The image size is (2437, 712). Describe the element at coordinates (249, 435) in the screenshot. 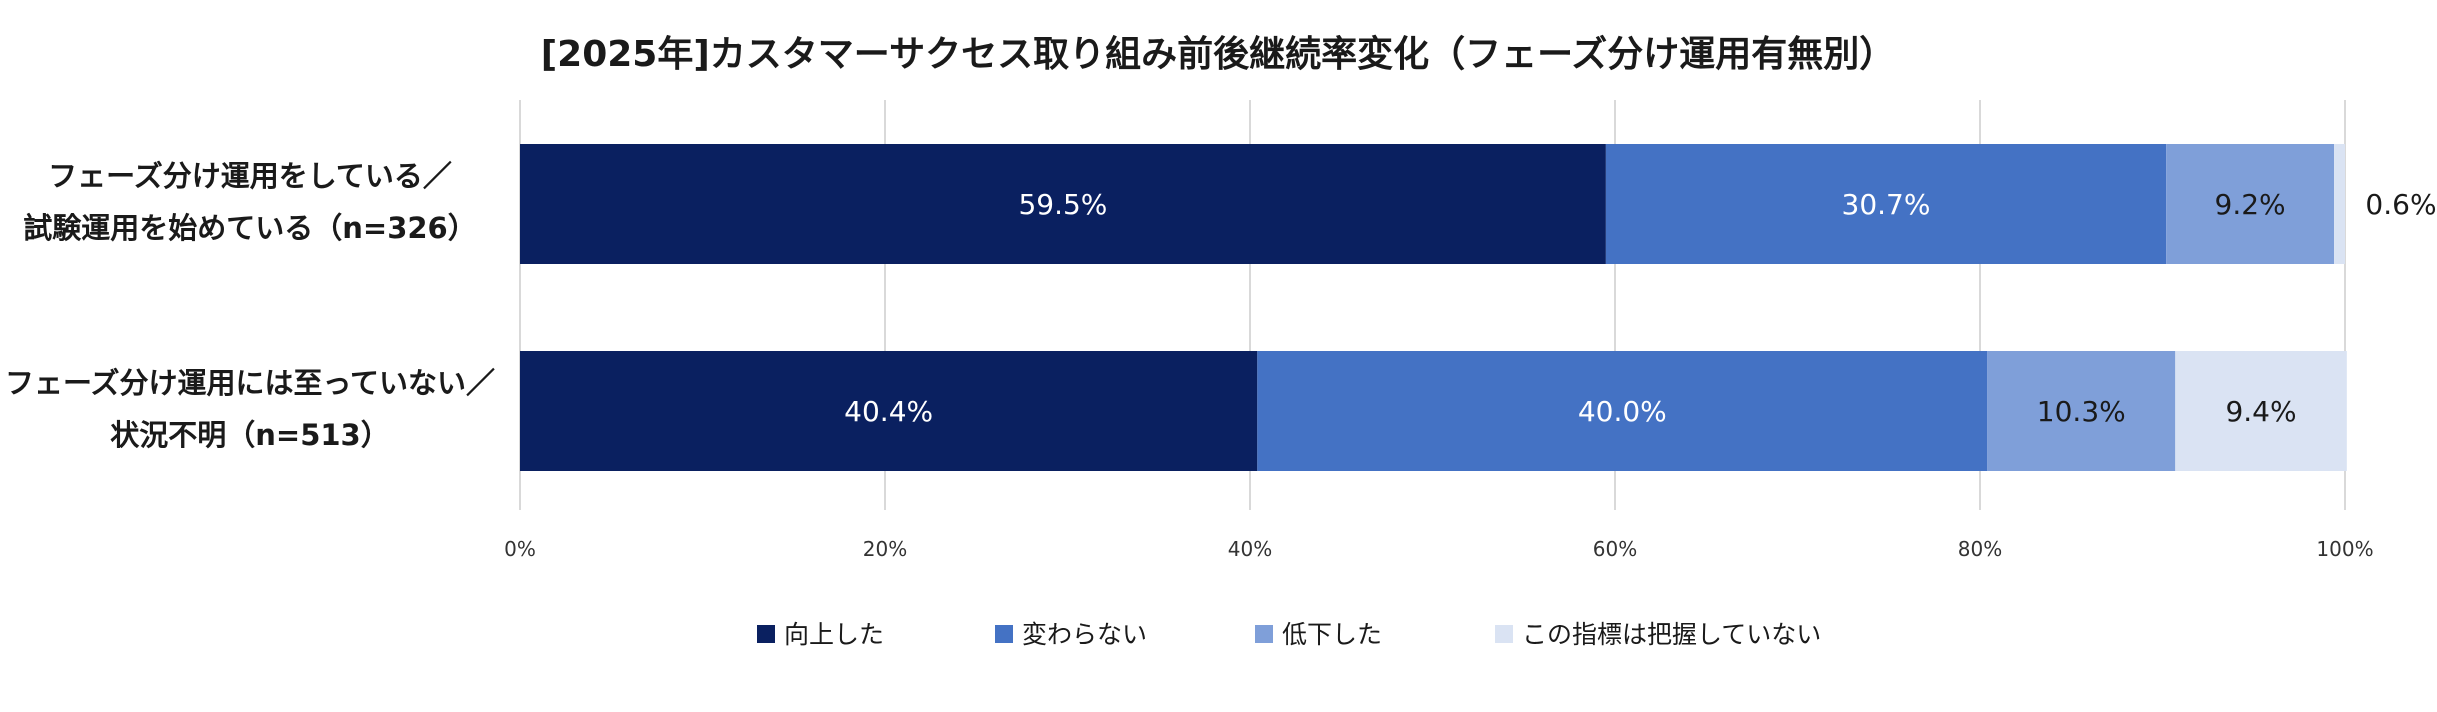

I see `category-label: 状況不明（n=513）` at that location.